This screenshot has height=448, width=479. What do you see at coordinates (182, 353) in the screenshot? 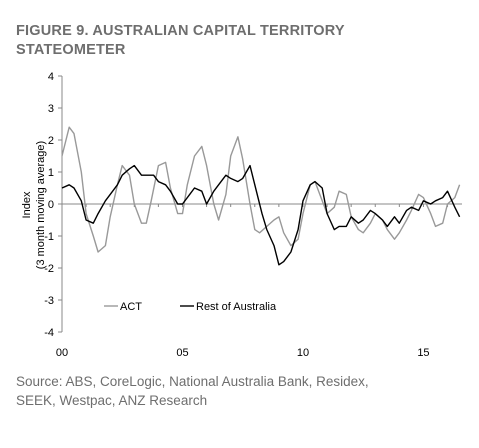
I see `x-tick-label: 05` at bounding box center [182, 353].